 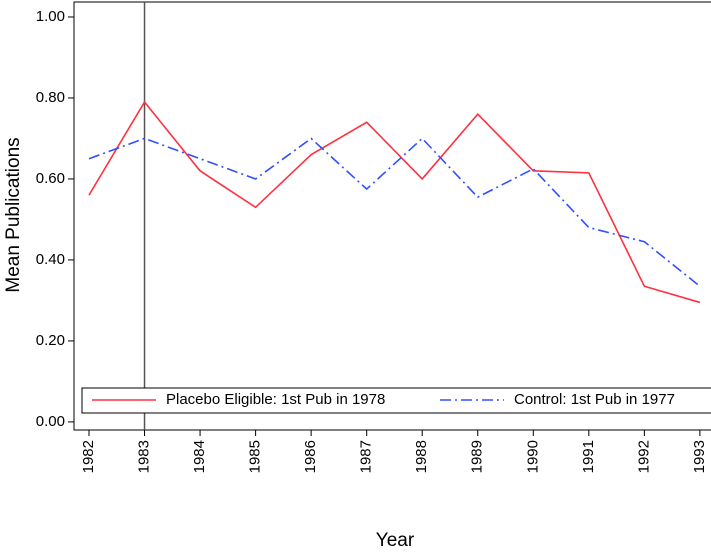 What do you see at coordinates (199, 456) in the screenshot?
I see `x-tick-label: 1984` at bounding box center [199, 456].